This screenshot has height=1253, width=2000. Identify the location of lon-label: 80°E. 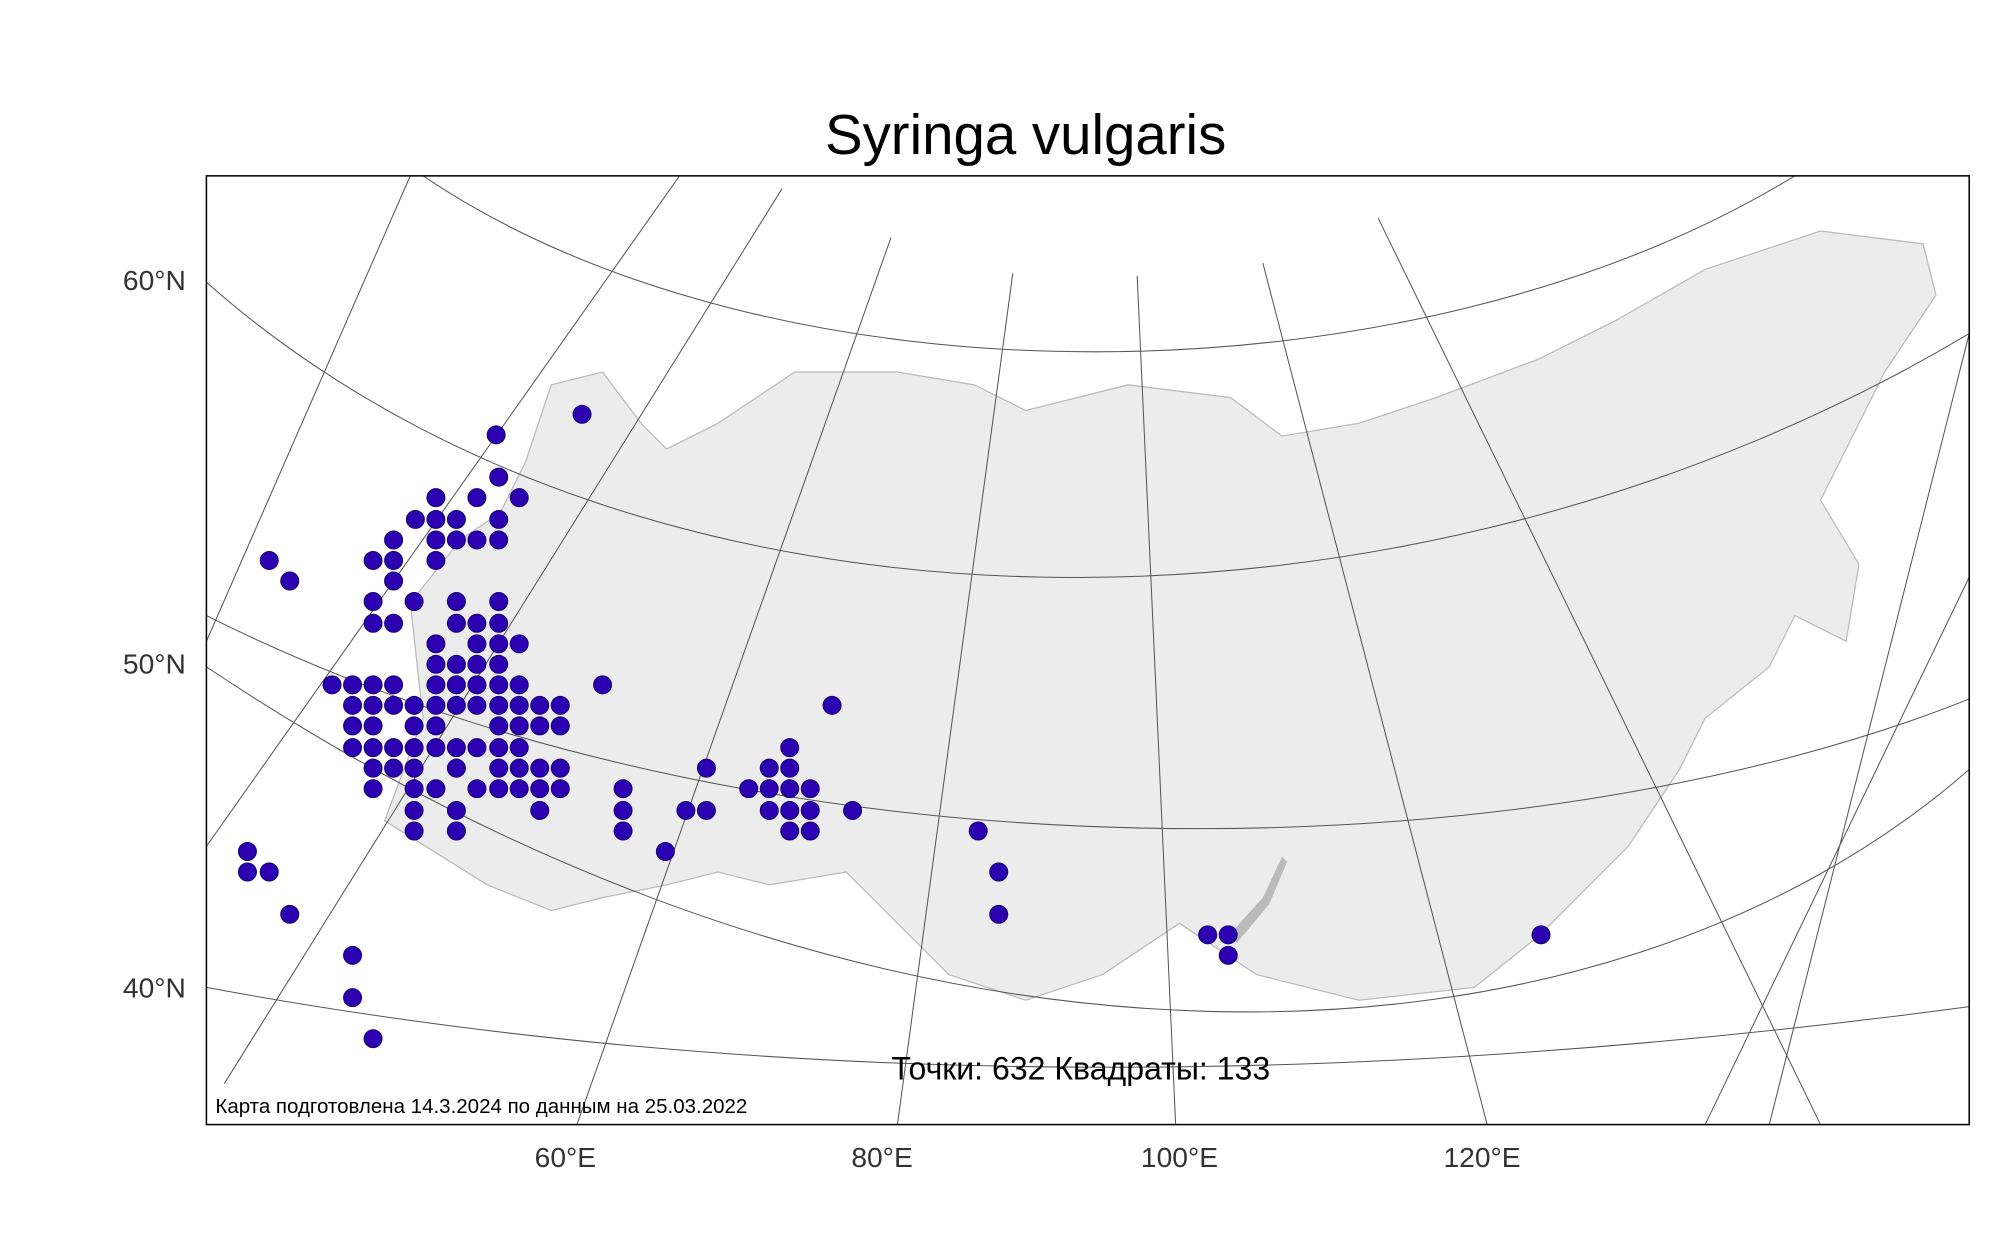
(881, 1157).